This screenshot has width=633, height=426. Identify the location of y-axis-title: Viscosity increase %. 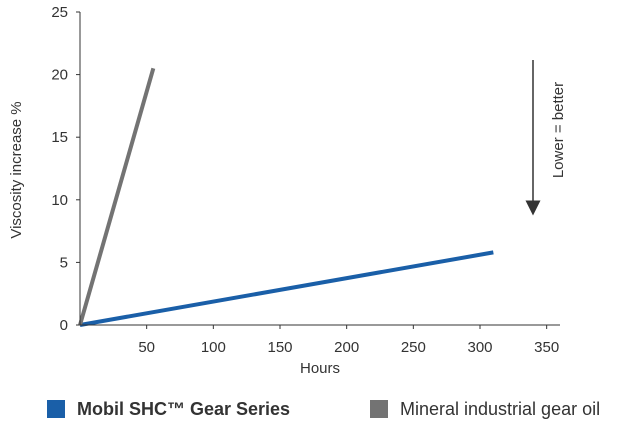
(16, 169).